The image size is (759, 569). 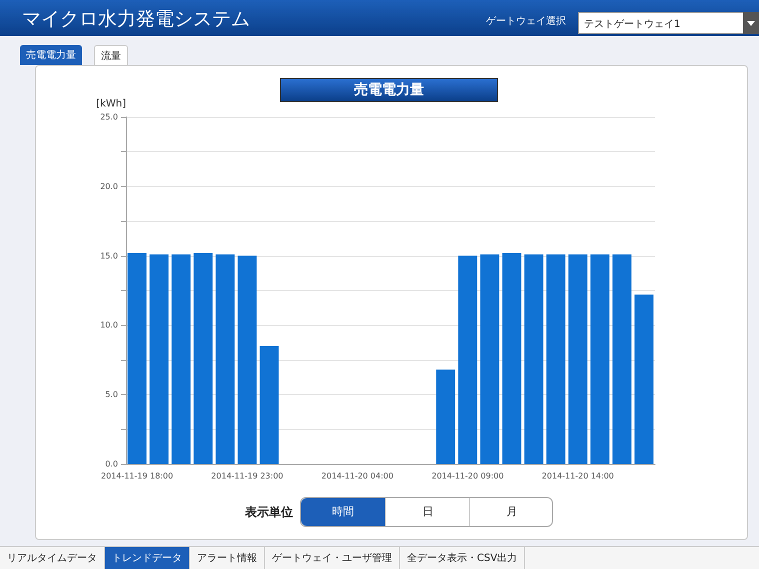 What do you see at coordinates (511, 512) in the screenshot?
I see `text: 月` at bounding box center [511, 512].